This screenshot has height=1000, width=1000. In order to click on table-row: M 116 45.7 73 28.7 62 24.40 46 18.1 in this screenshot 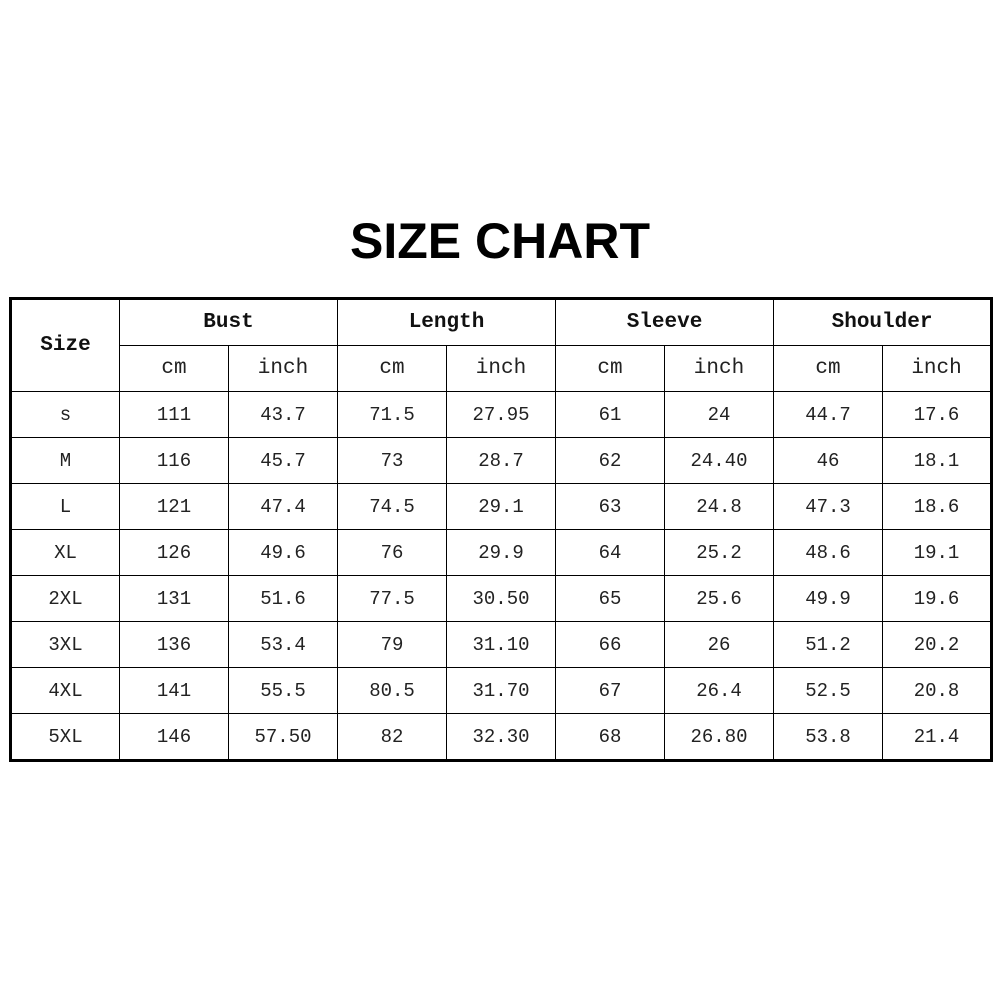, I will do `click(501, 460)`.